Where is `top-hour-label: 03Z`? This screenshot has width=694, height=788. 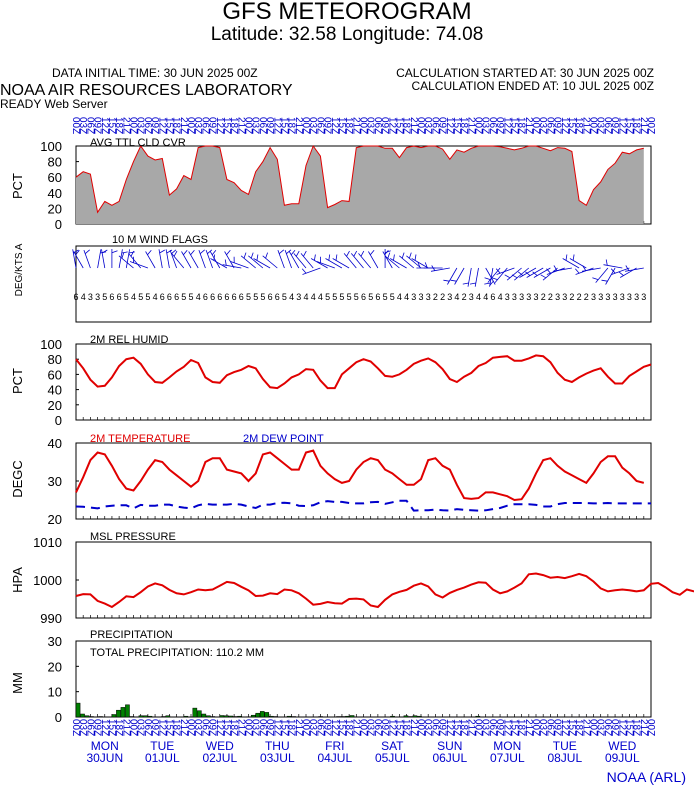
top-hour-label: 03Z is located at coordinates (140, 125).